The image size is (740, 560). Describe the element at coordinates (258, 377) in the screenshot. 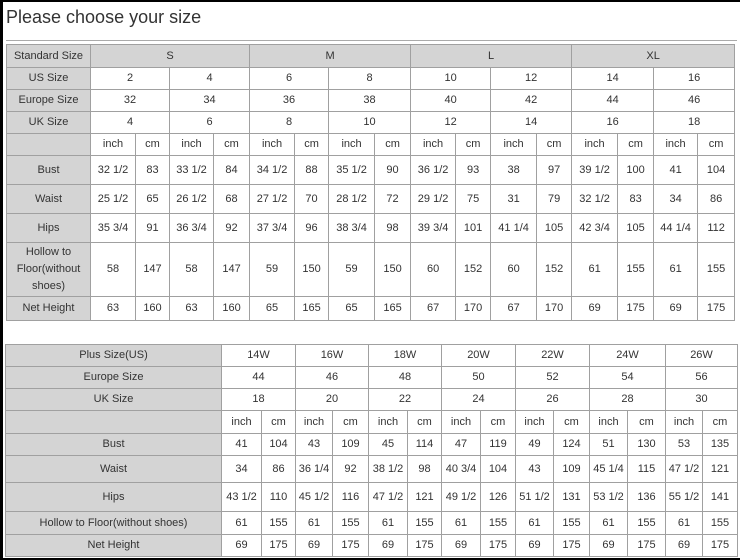

I see `table-cell: 44` at that location.